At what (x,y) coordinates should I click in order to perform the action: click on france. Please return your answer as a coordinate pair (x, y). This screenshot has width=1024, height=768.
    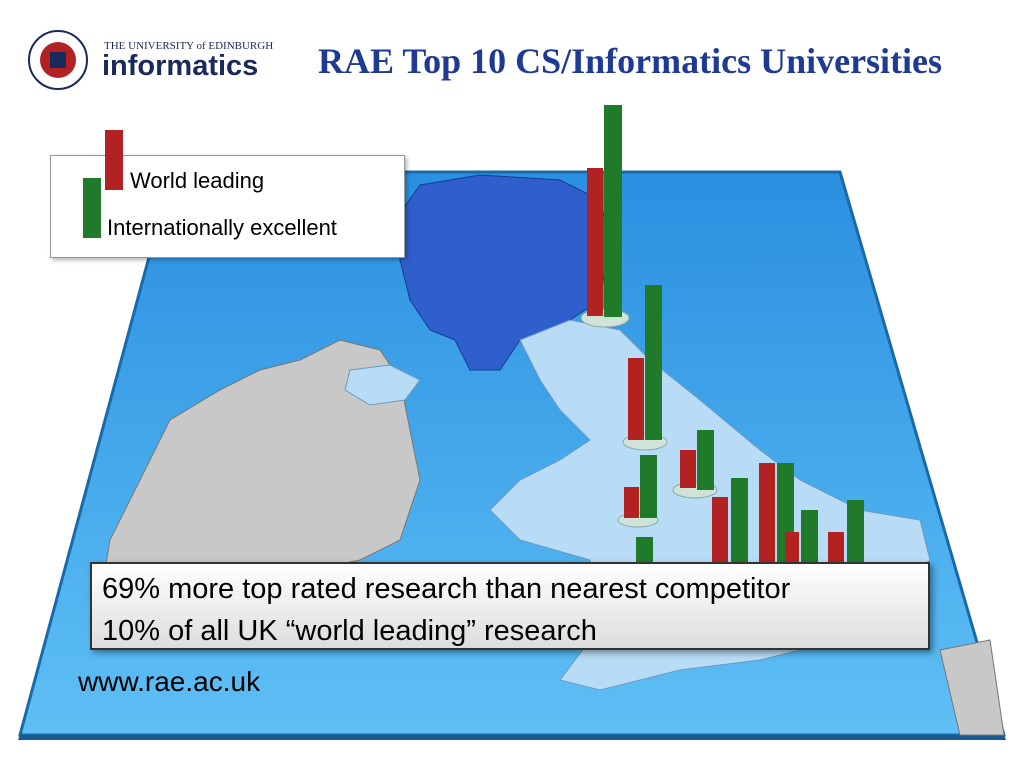
    Looking at the image, I should click on (972, 687).